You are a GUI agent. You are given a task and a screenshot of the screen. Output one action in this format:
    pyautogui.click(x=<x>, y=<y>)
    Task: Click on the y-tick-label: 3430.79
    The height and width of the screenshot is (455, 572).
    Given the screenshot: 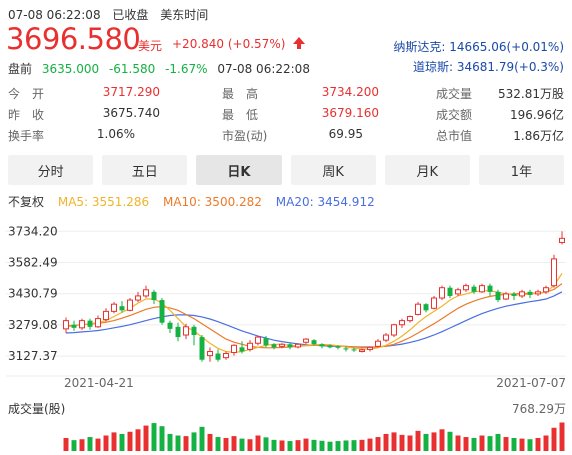 What is the action you would take?
    pyautogui.click(x=33, y=294)
    